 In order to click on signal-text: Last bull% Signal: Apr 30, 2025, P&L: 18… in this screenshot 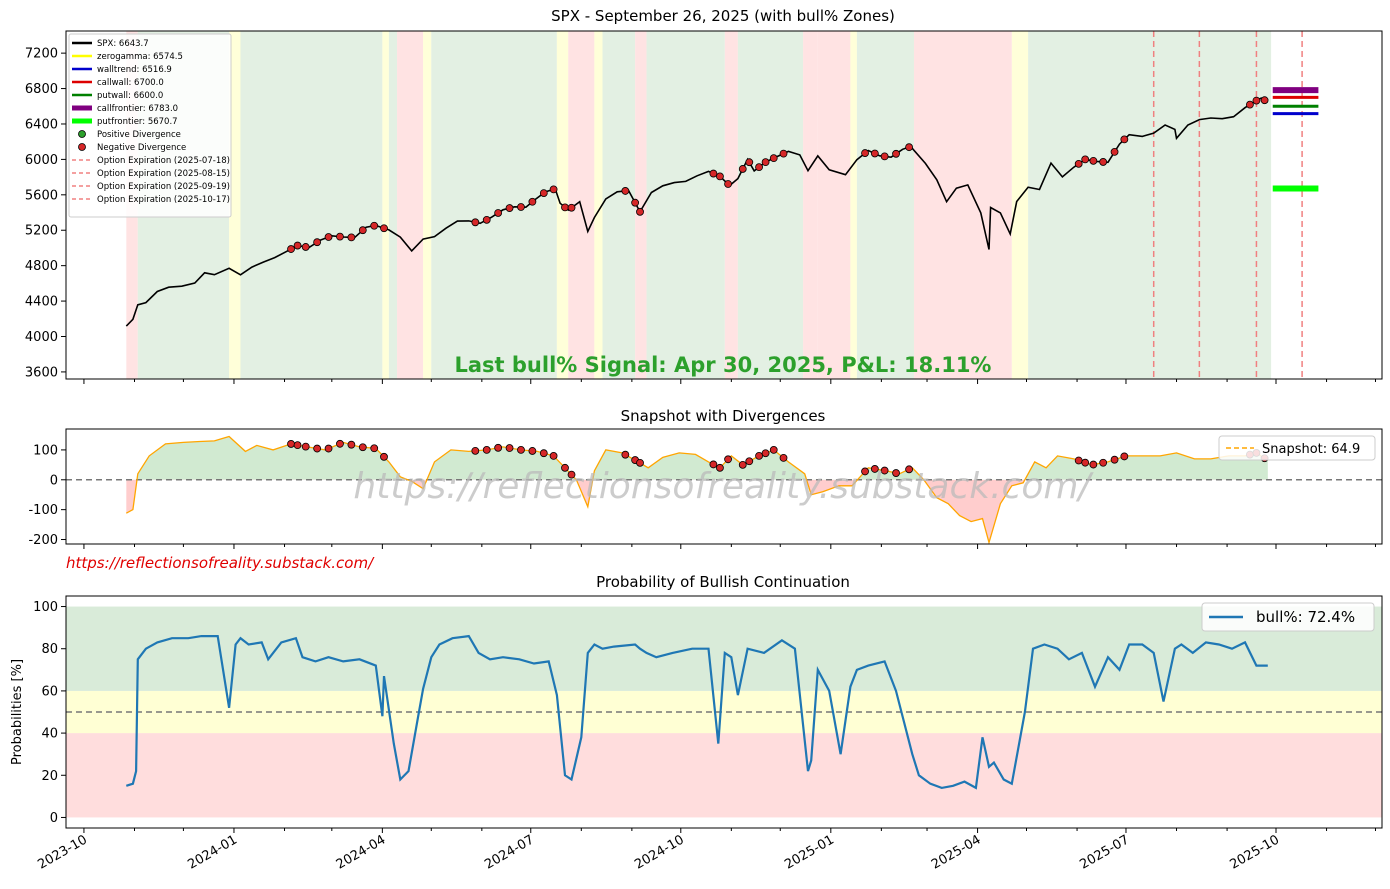, I will do `click(723, 365)`.